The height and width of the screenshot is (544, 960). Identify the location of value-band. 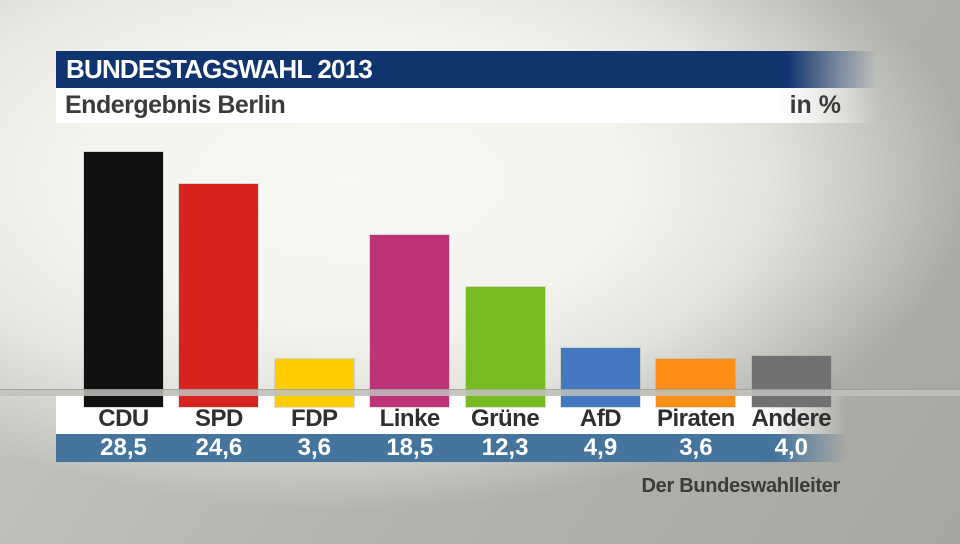
(452, 448).